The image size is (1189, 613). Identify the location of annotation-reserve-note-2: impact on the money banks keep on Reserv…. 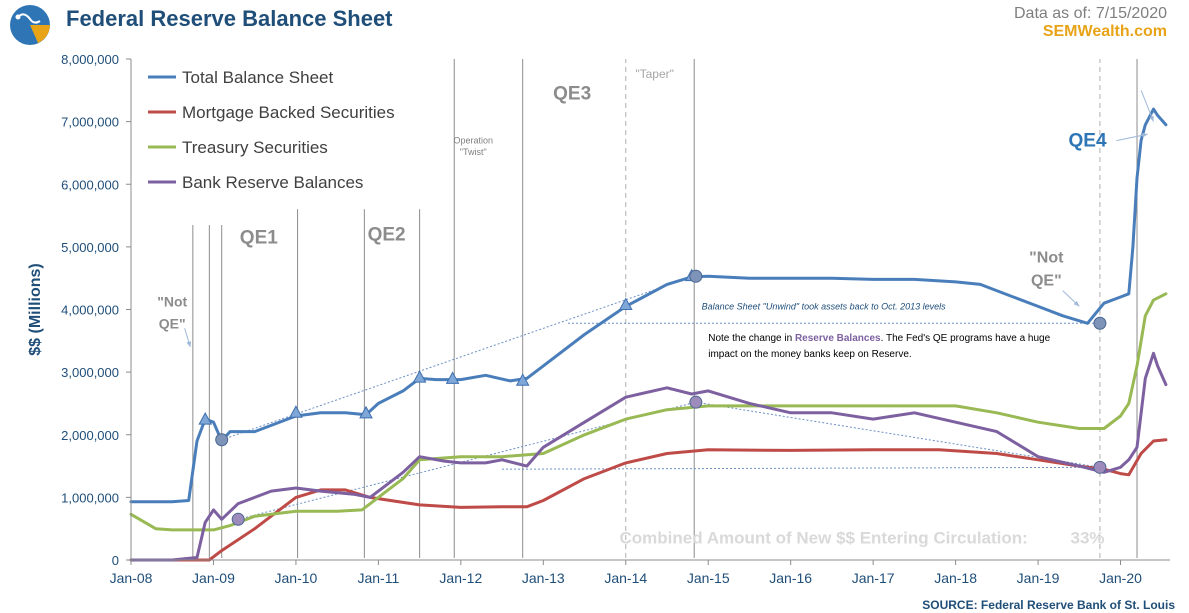
(809, 354).